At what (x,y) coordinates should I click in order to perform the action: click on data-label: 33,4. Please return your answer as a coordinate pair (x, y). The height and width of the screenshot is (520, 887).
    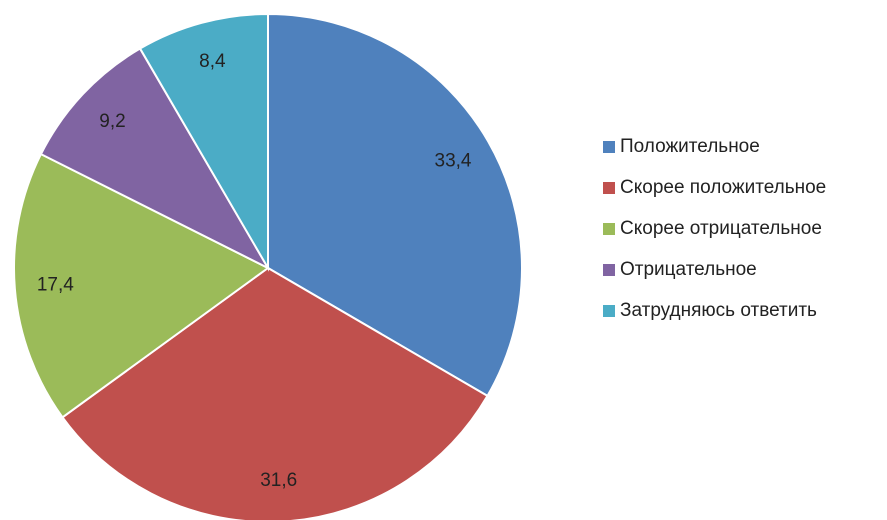
    Looking at the image, I should click on (453, 161).